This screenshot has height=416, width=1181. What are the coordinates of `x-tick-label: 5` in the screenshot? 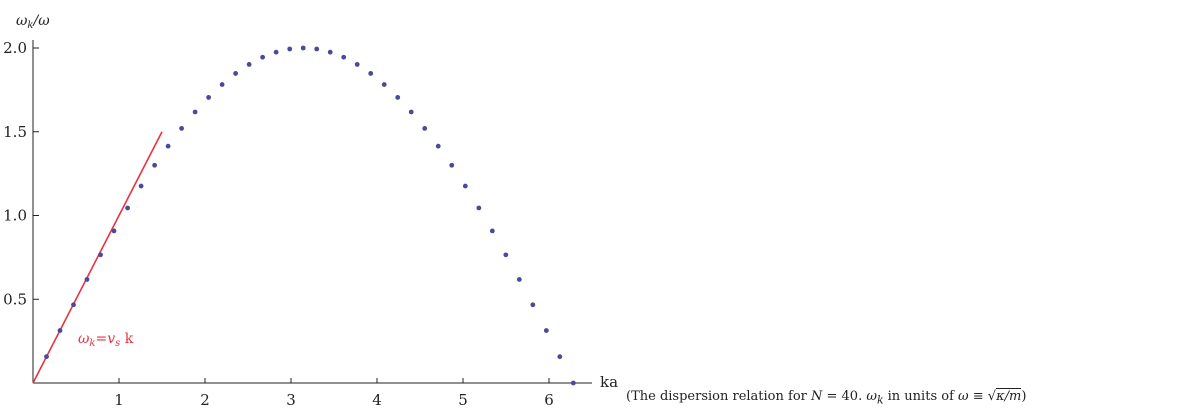 It's located at (463, 400).